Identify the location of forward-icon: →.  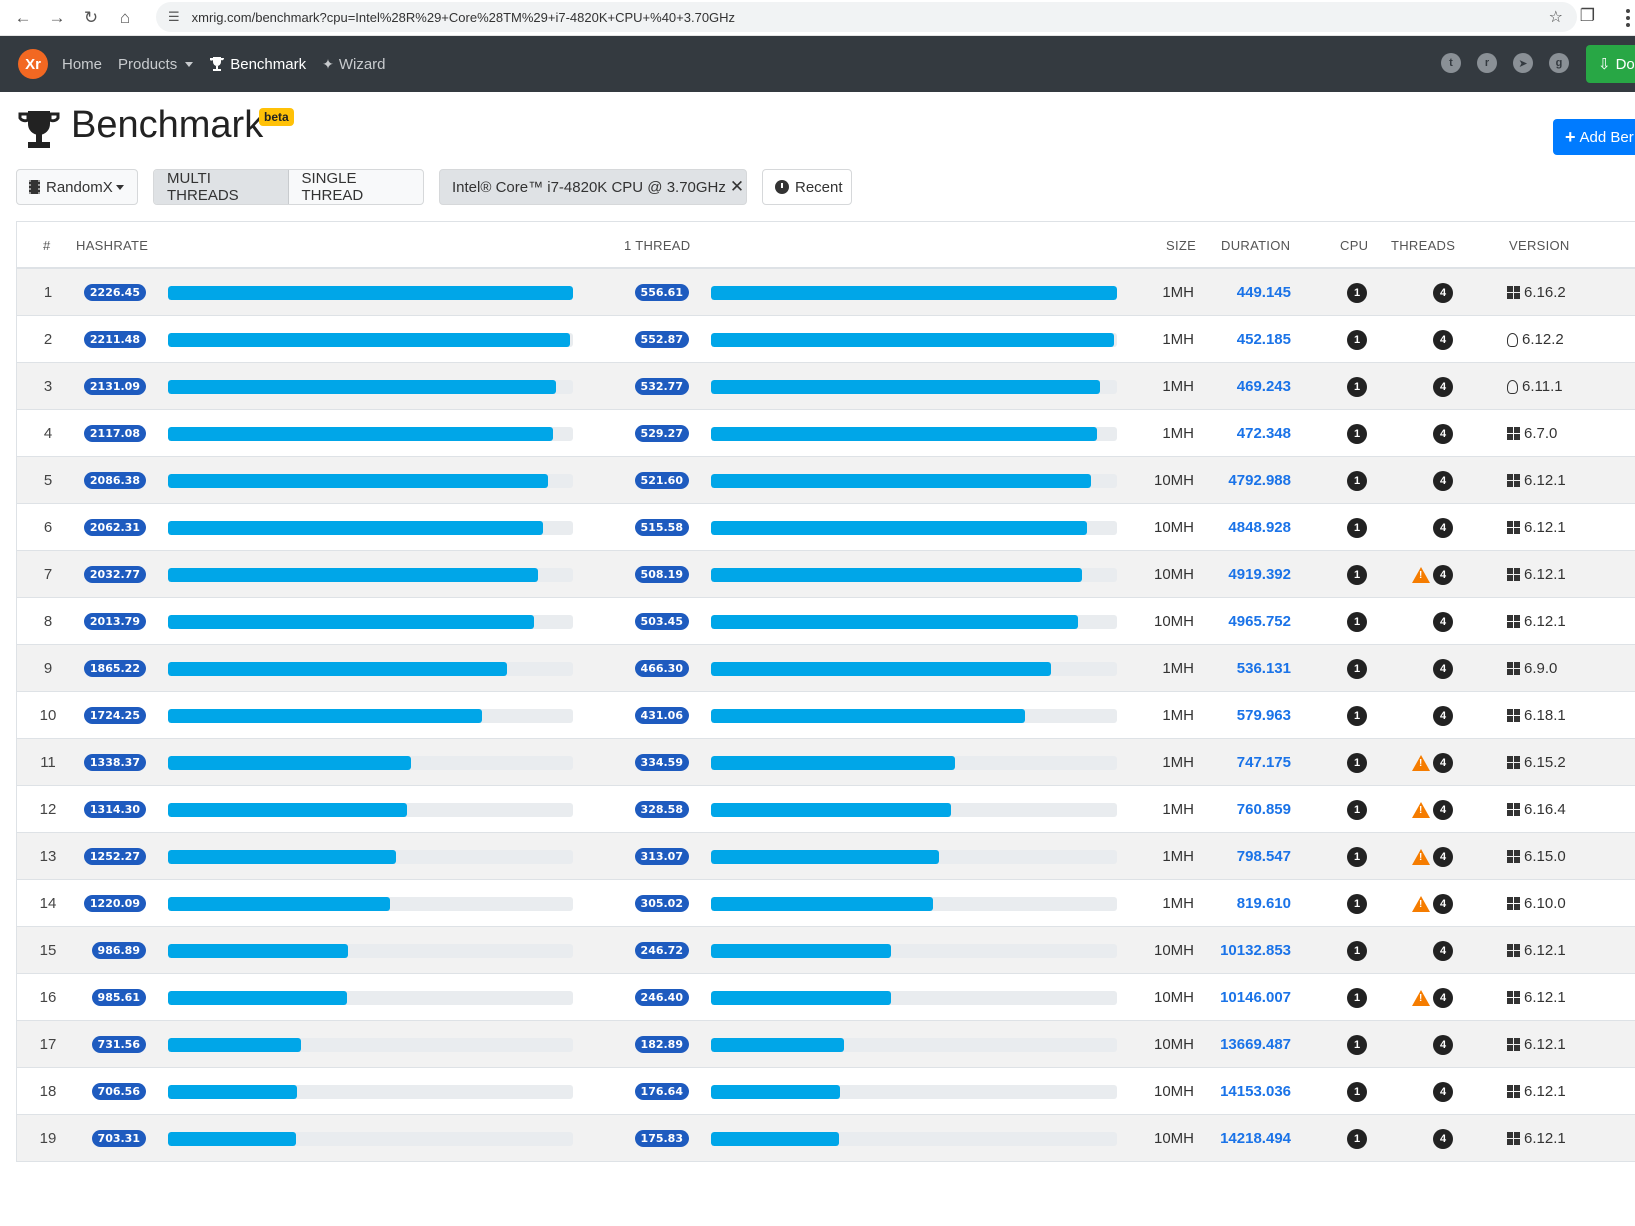
(57, 17).